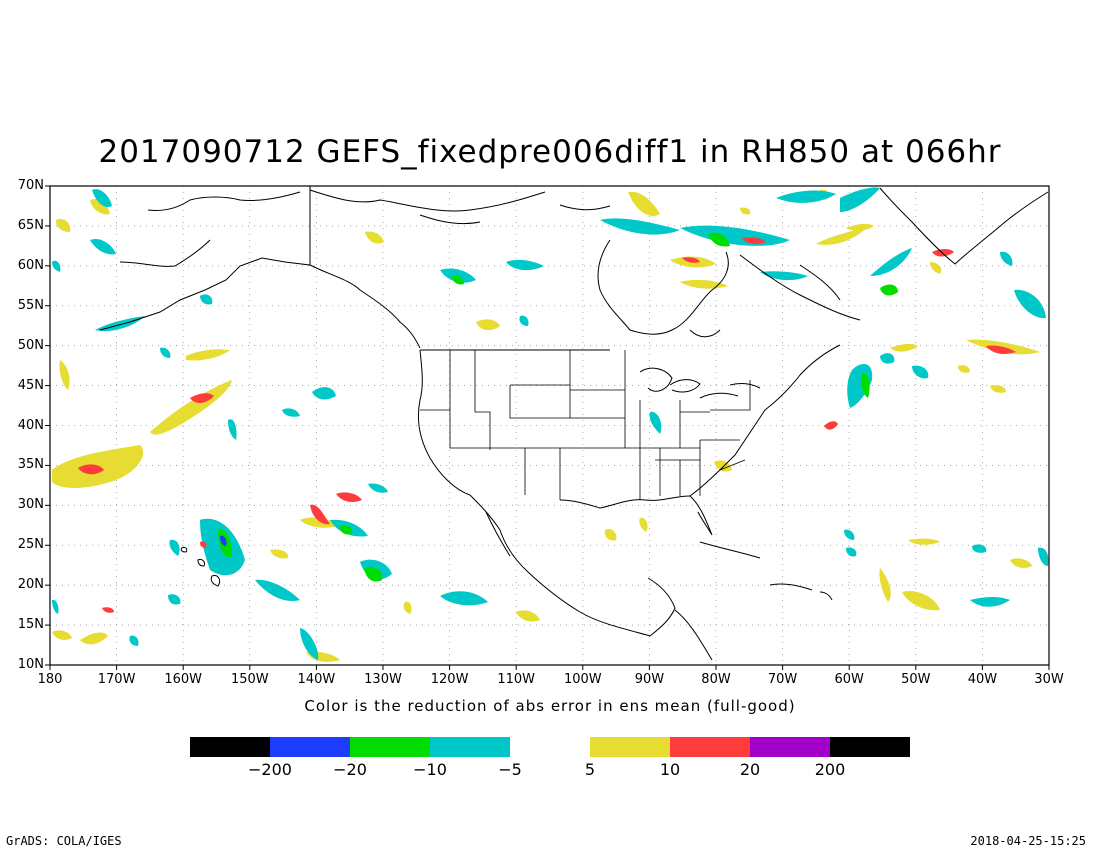 The height and width of the screenshot is (850, 1100). What do you see at coordinates (30, 345) in the screenshot?
I see `lat-label: 50N` at bounding box center [30, 345].